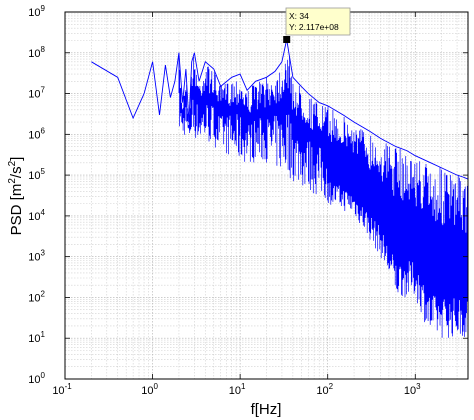 Image resolution: width=474 pixels, height=420 pixels. Describe the element at coordinates (43, 375) in the screenshot. I see `y-tick-label-exponent: 0` at that location.